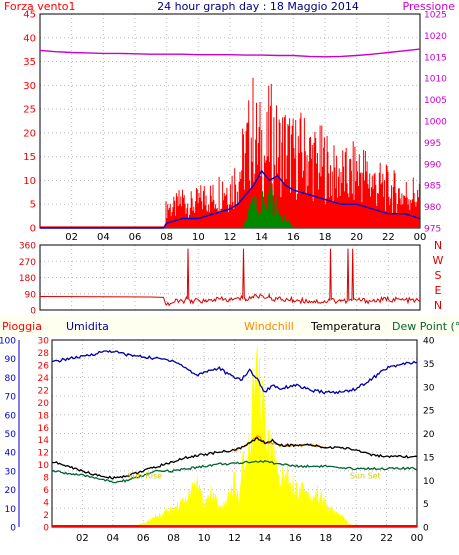 The height and width of the screenshot is (555, 459). Describe the element at coordinates (426, 505) in the screenshot. I see `y-tick-temperature: 5` at that location.